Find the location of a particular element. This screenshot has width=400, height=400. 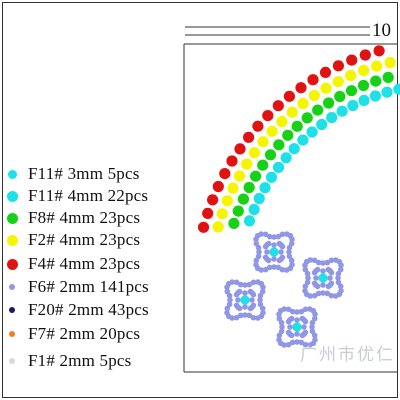

legend-item: F20# 2mm 43pcs is located at coordinates (77, 310).